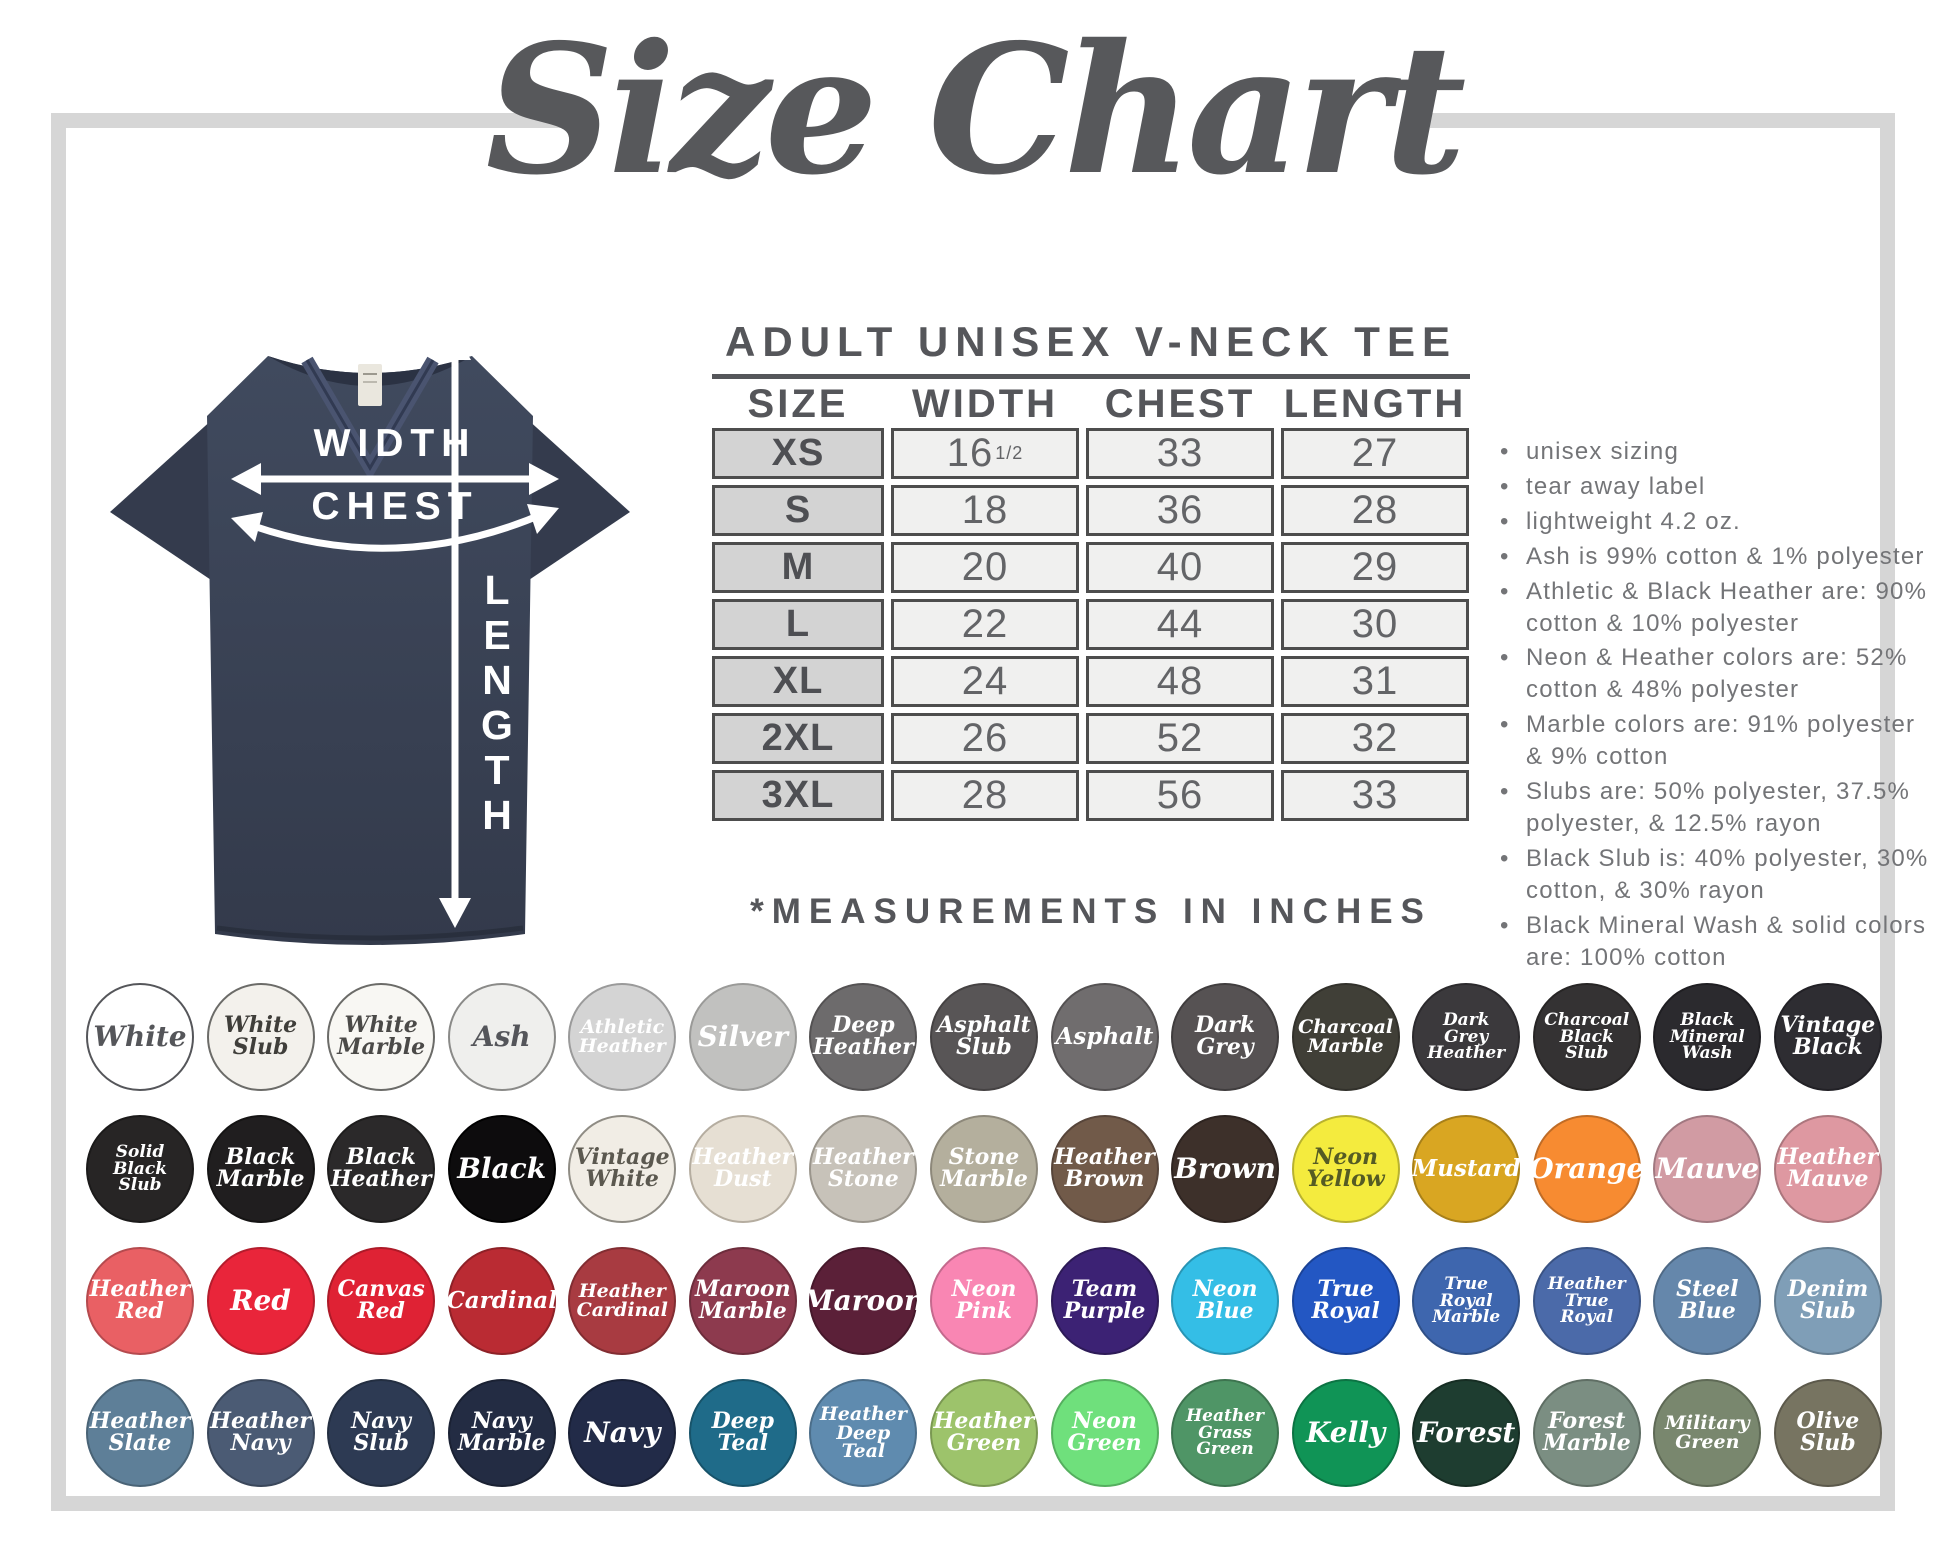 The height and width of the screenshot is (1557, 1946). Describe the element at coordinates (1586, 1169) in the screenshot. I see `color-swatch-orange: Orange` at that location.